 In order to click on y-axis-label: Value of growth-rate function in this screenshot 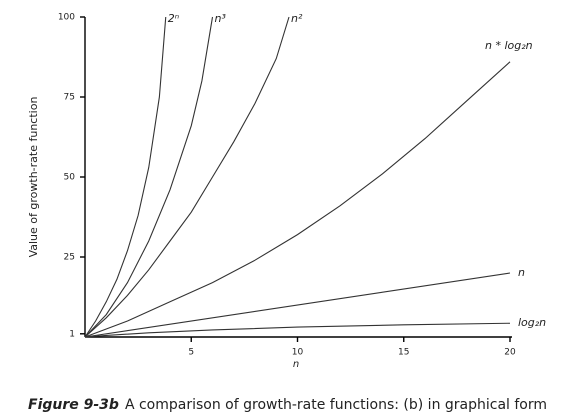, I will do `click(33, 177)`.